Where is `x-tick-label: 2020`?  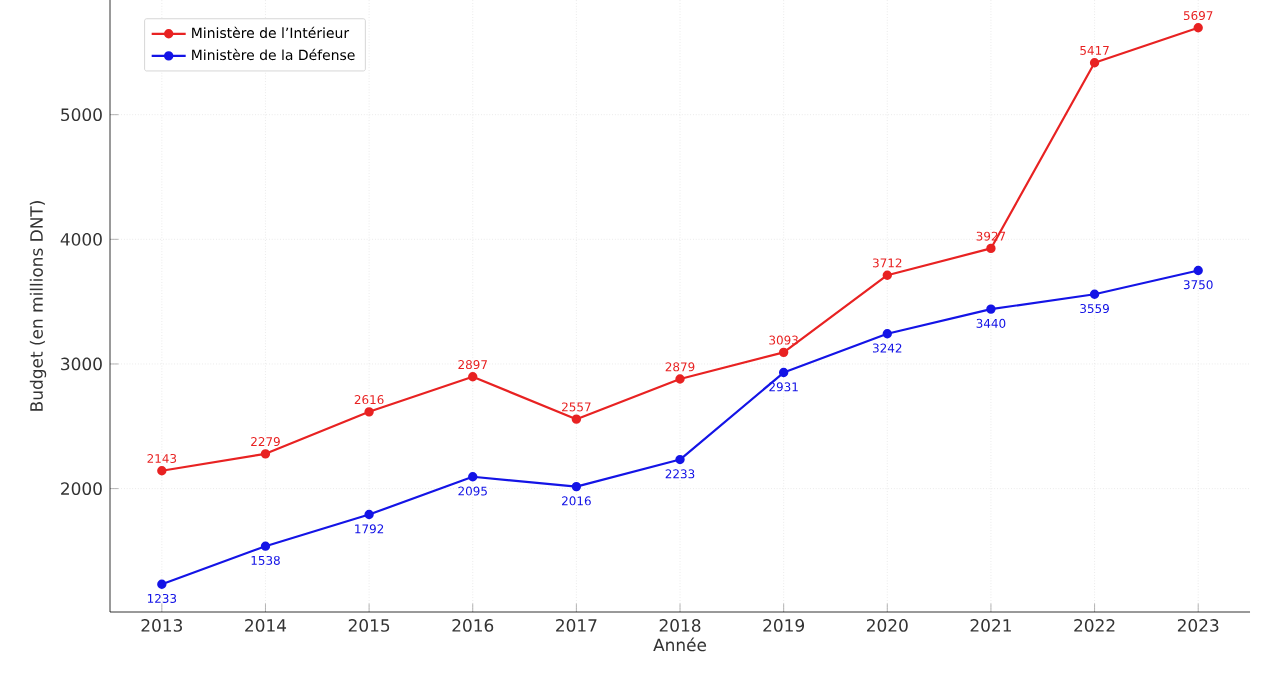
x-tick-label: 2020 is located at coordinates (887, 625).